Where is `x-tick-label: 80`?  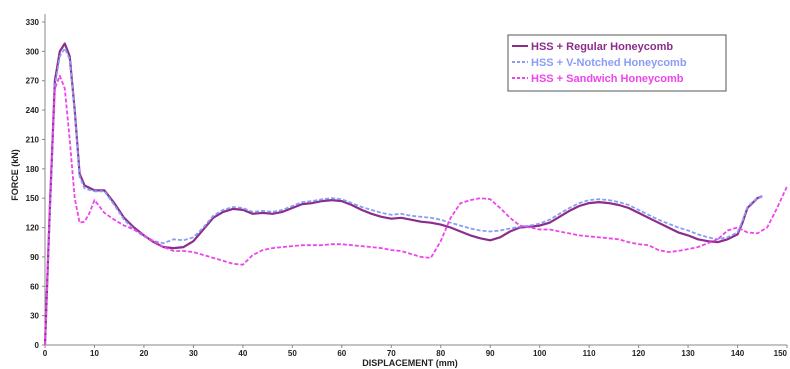
x-tick-label: 80 is located at coordinates (440, 353).